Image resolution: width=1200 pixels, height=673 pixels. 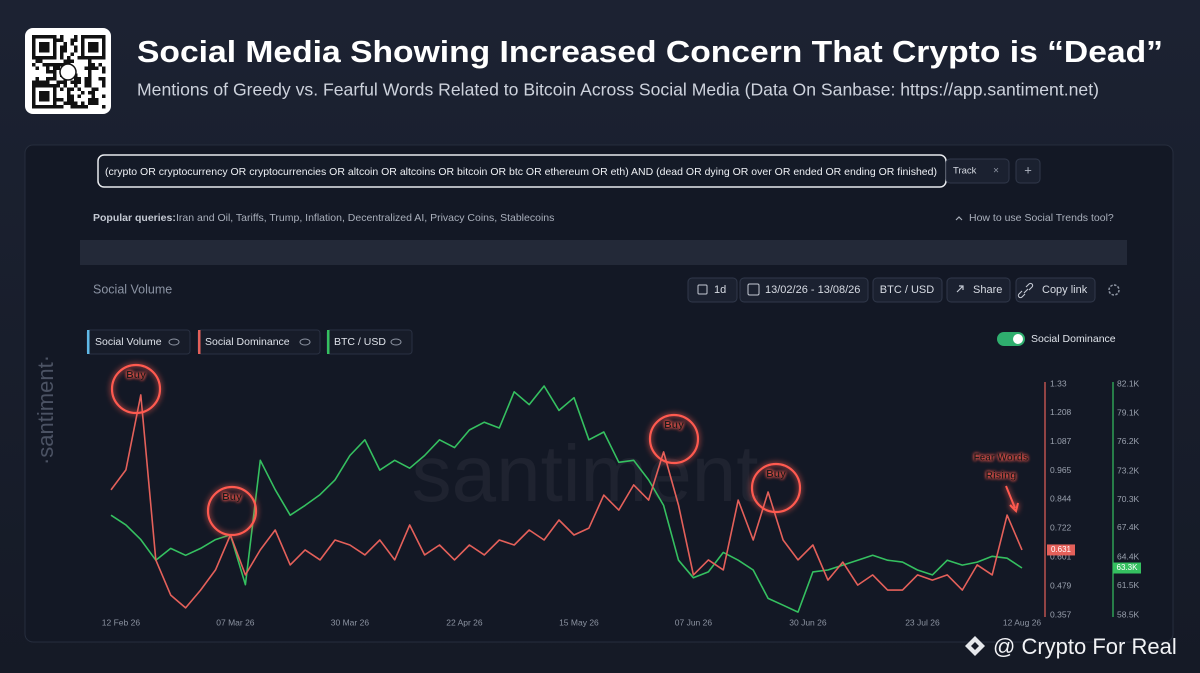 What do you see at coordinates (1061, 412) in the screenshot?
I see `y-tick-label: 1.208` at bounding box center [1061, 412].